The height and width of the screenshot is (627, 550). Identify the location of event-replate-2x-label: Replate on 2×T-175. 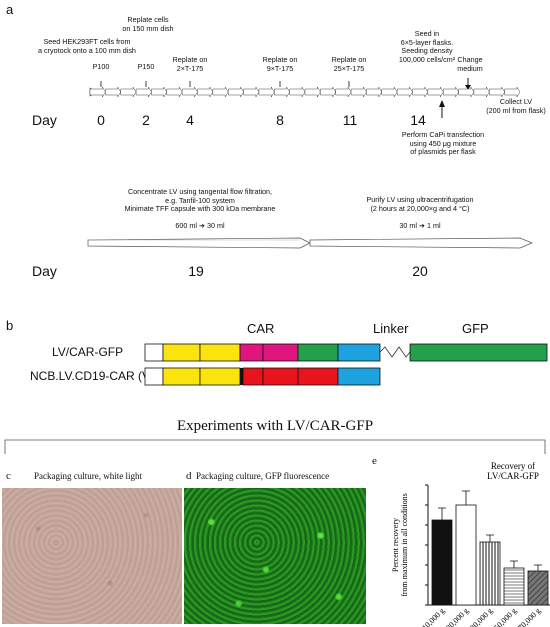
(190, 64).